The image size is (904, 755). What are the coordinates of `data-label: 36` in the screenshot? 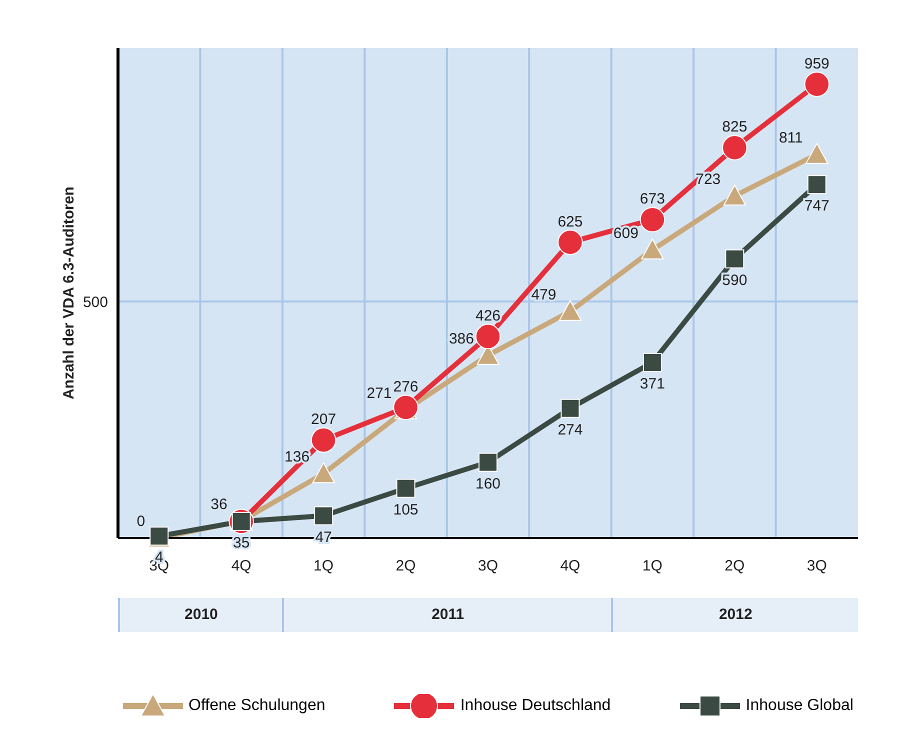 It's located at (219, 504).